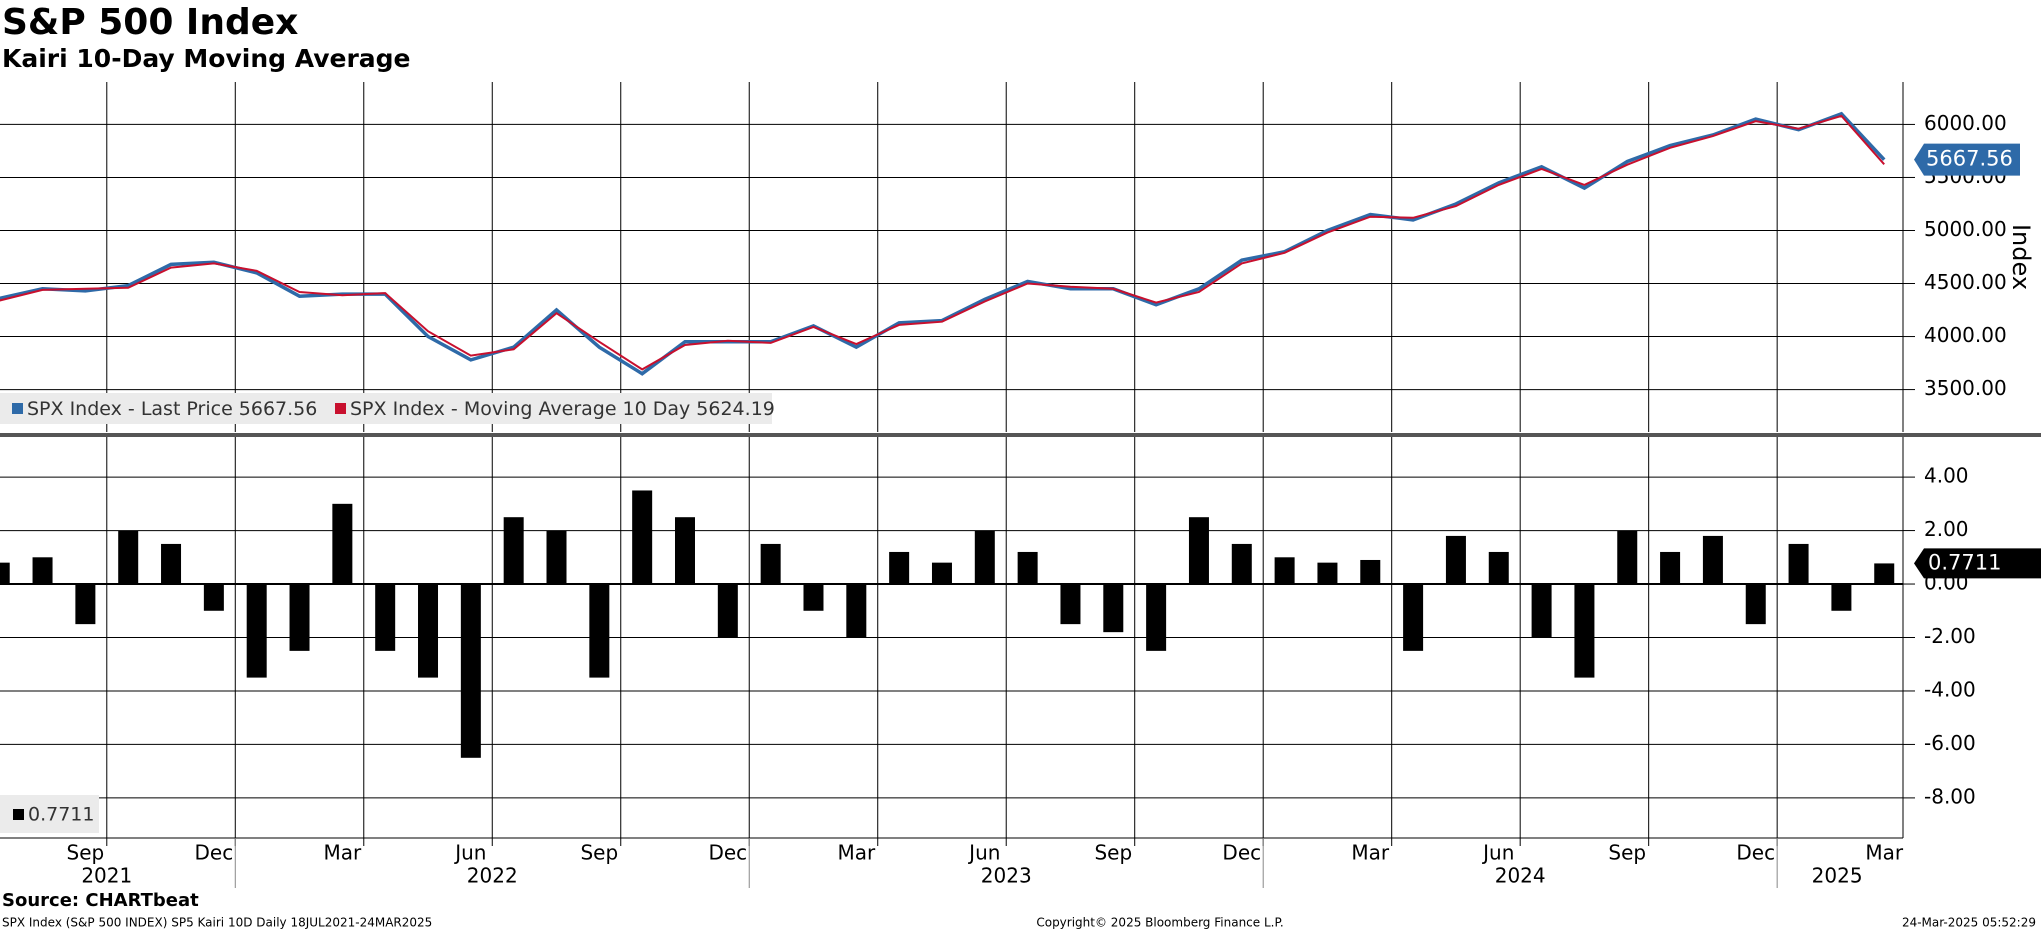 Image resolution: width=2041 pixels, height=932 pixels. I want to click on last-value-label: 5667.56, so click(1969, 159).